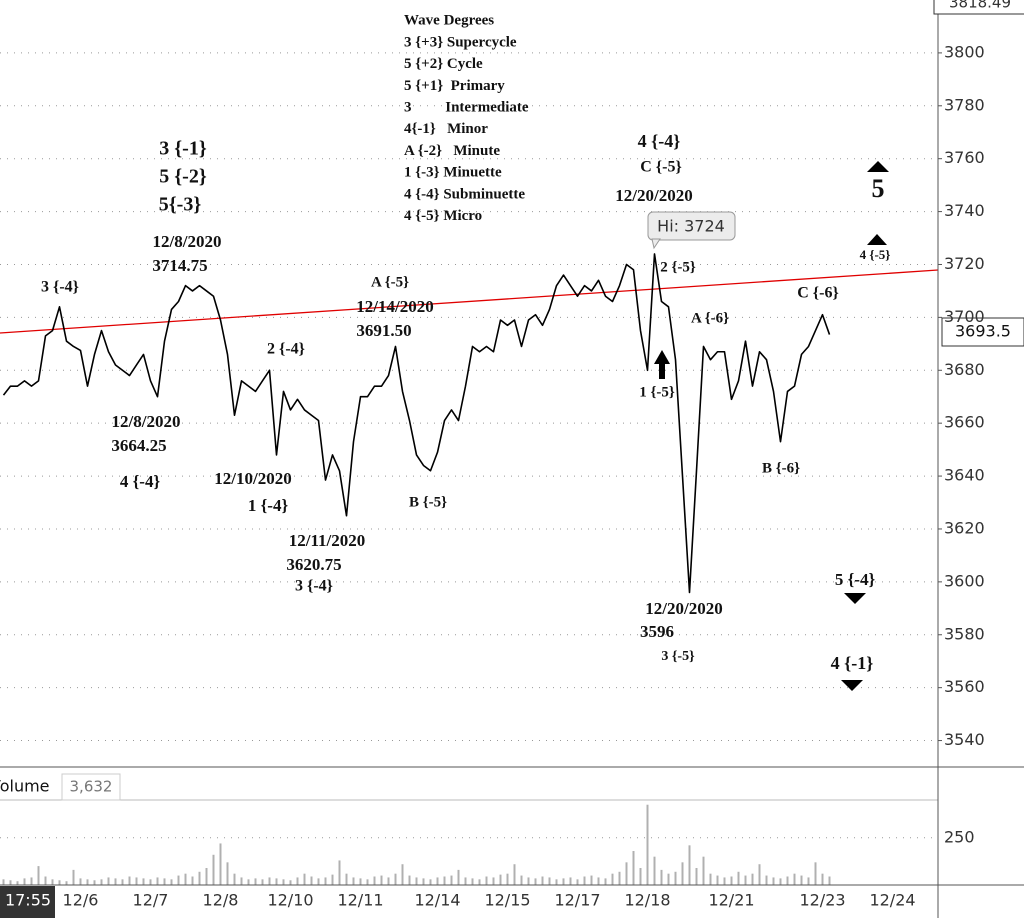 The image size is (1024, 918). Describe the element at coordinates (822, 900) in the screenshot. I see `x-tick-label: 12/23` at that location.